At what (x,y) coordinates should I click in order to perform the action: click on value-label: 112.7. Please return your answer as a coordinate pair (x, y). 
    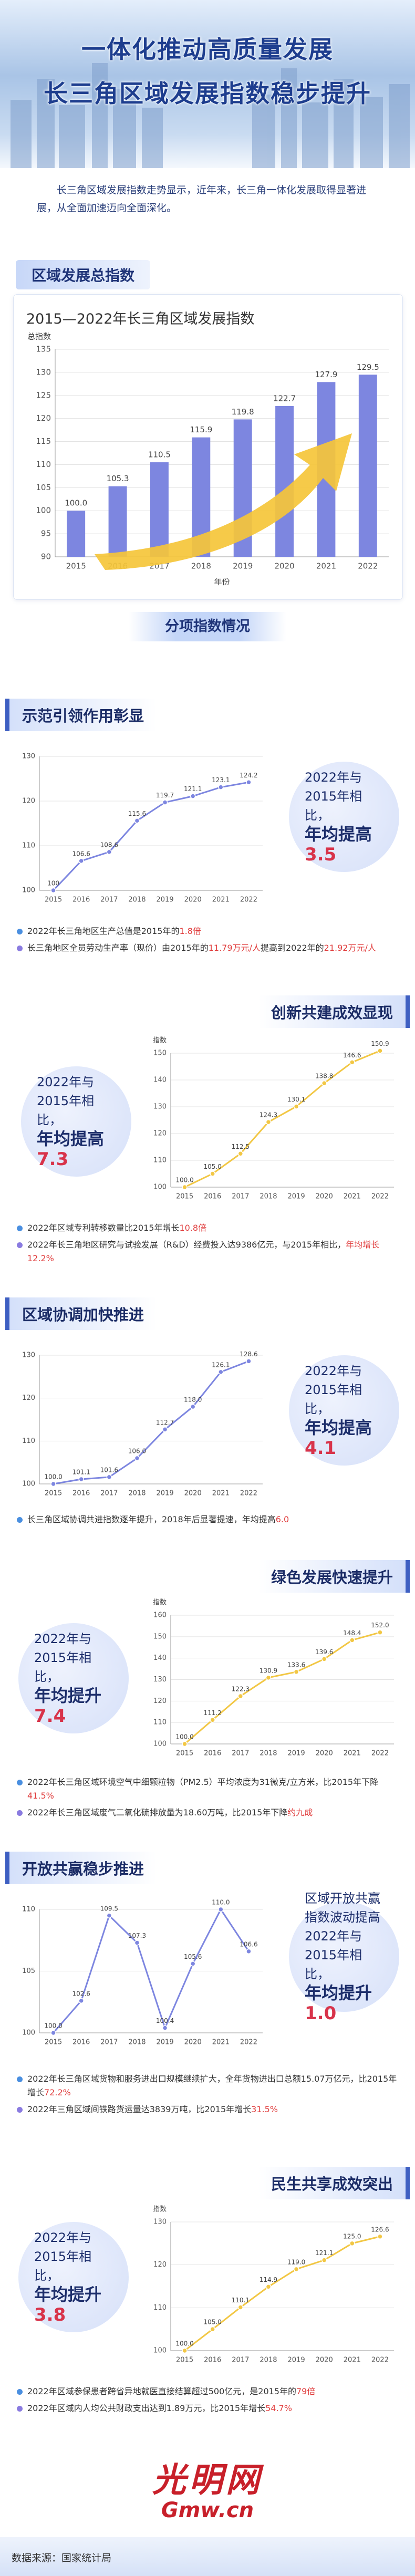
    Looking at the image, I should click on (165, 1422).